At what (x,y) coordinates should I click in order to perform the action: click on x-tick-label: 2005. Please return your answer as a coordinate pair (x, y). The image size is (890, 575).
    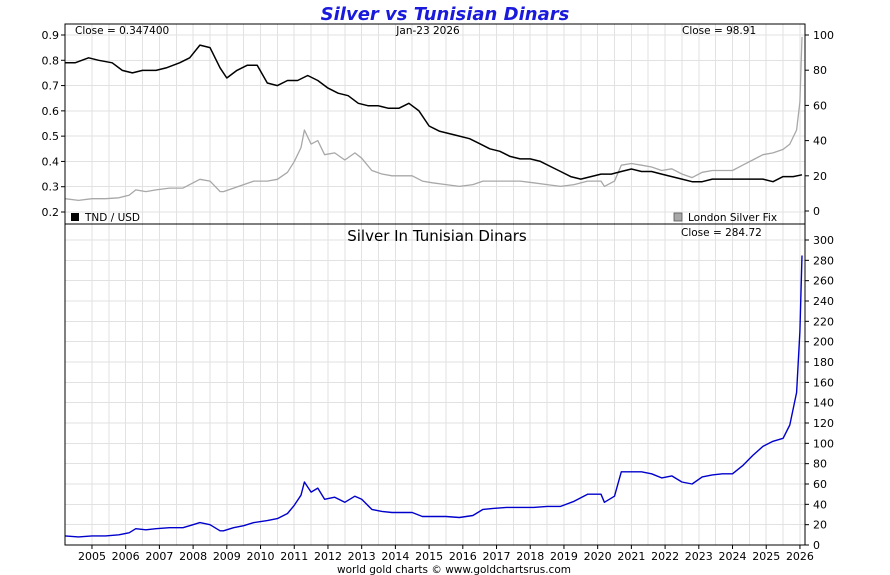
    Looking at the image, I should click on (92, 556).